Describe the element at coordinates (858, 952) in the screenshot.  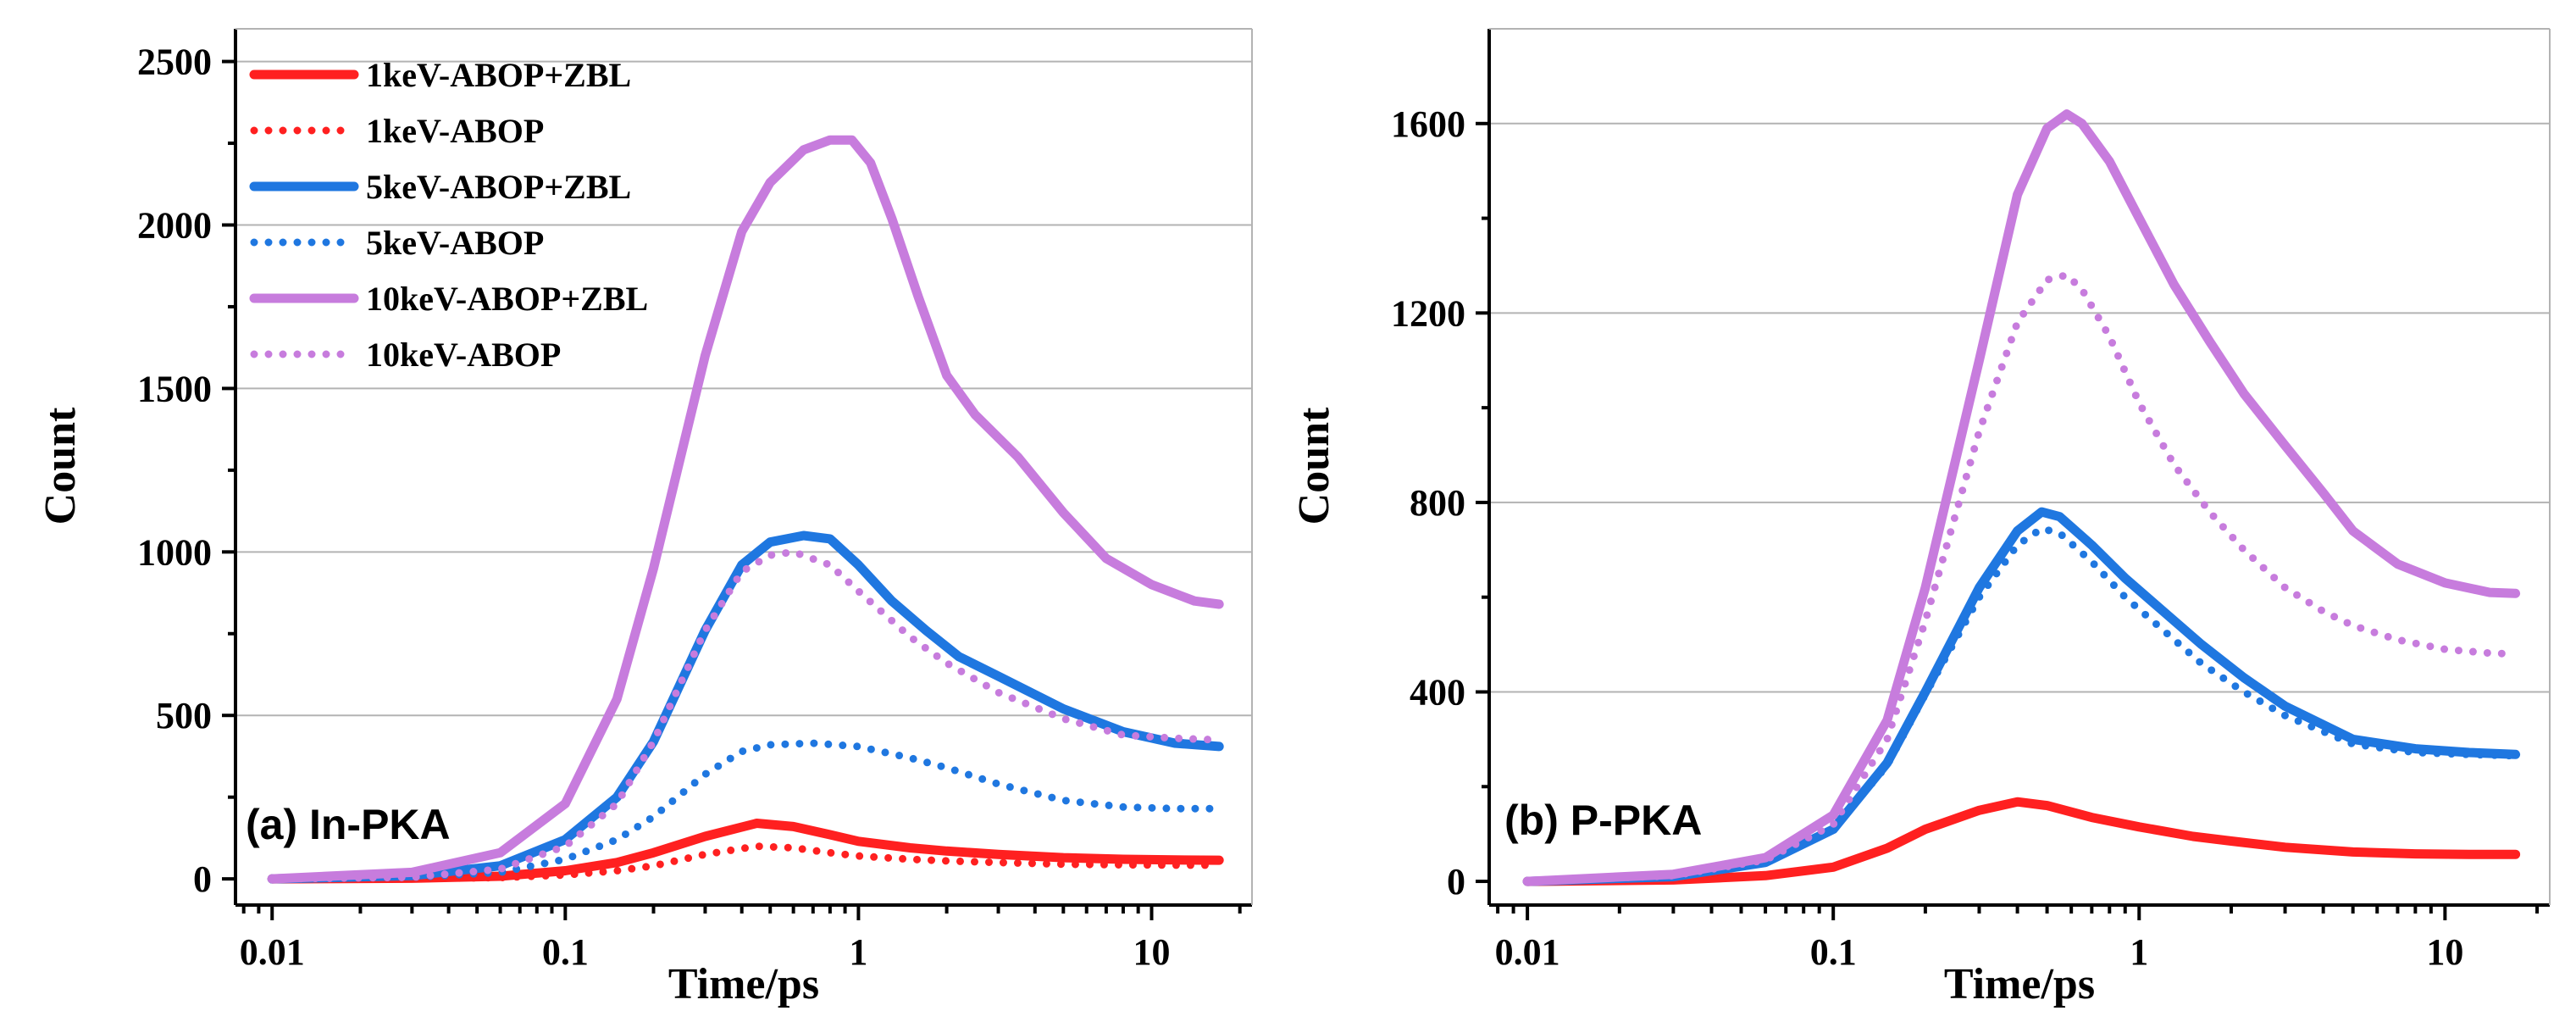
I see `panel-a-x-tick-label-2: 1` at that location.